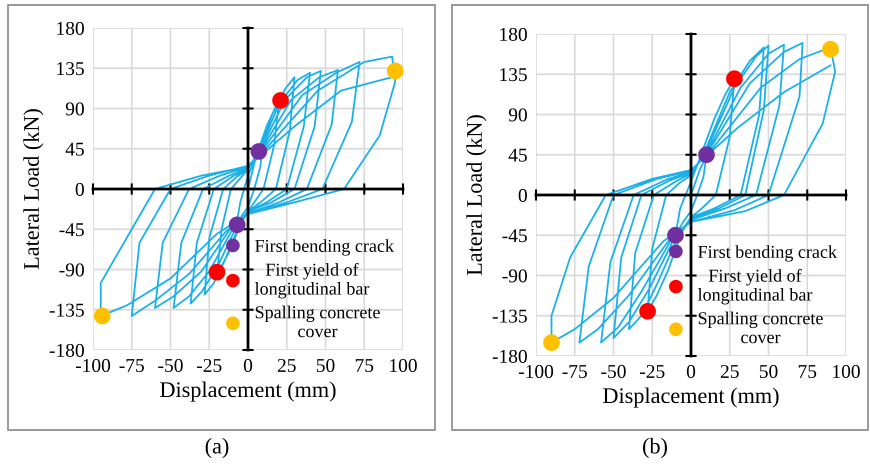 Image resolution: width=870 pixels, height=466 pixels. I want to click on text: First yield of longitudinal bar, so click(755, 286).